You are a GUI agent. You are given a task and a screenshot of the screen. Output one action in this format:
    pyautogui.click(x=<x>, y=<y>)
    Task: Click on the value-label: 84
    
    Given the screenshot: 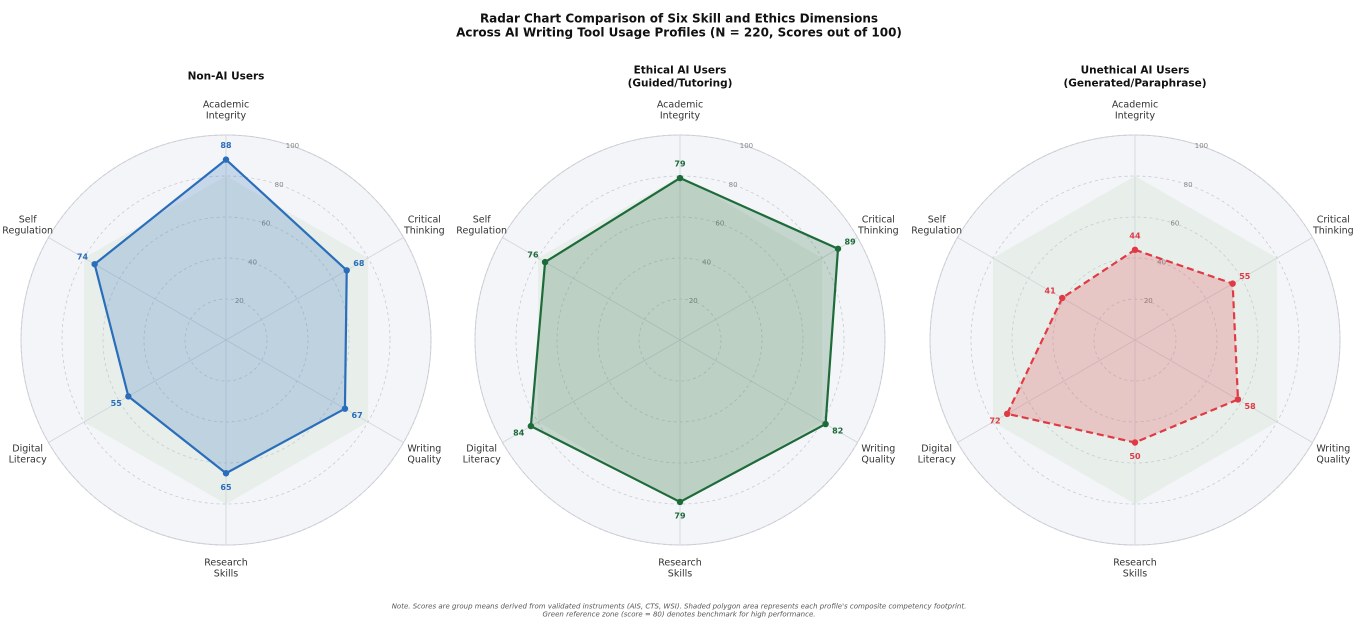 What is the action you would take?
    pyautogui.click(x=519, y=433)
    